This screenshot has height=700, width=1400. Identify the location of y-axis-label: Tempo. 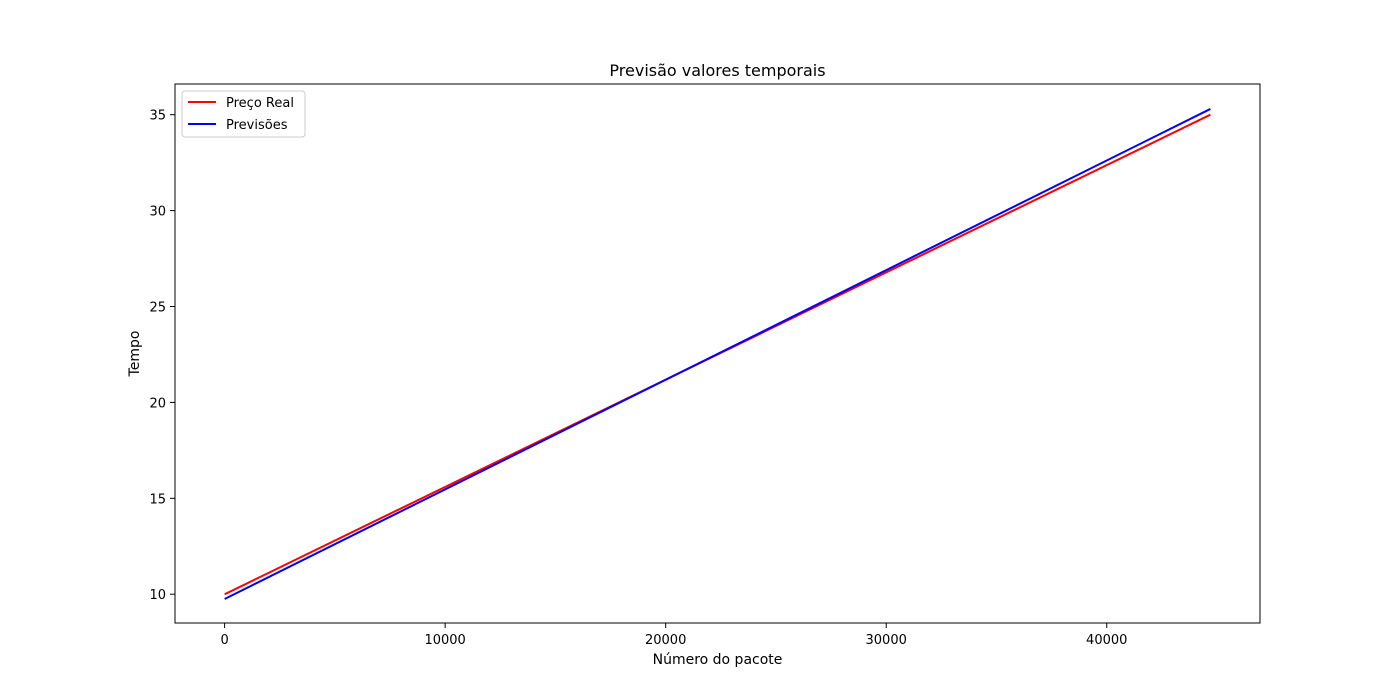
(135, 354).